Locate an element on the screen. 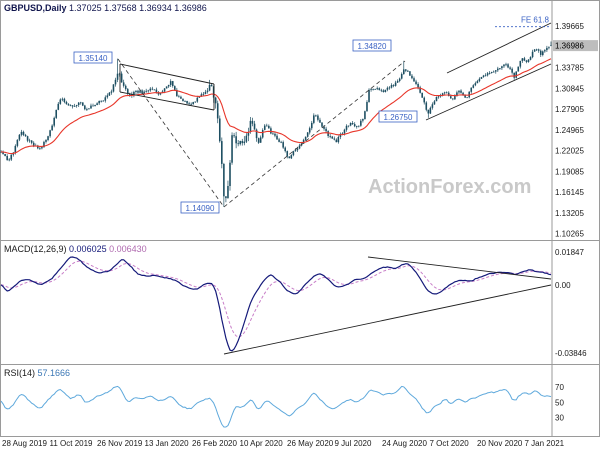 The height and width of the screenshot is (450, 600). close-value: 1.36986 is located at coordinates (190, 8).